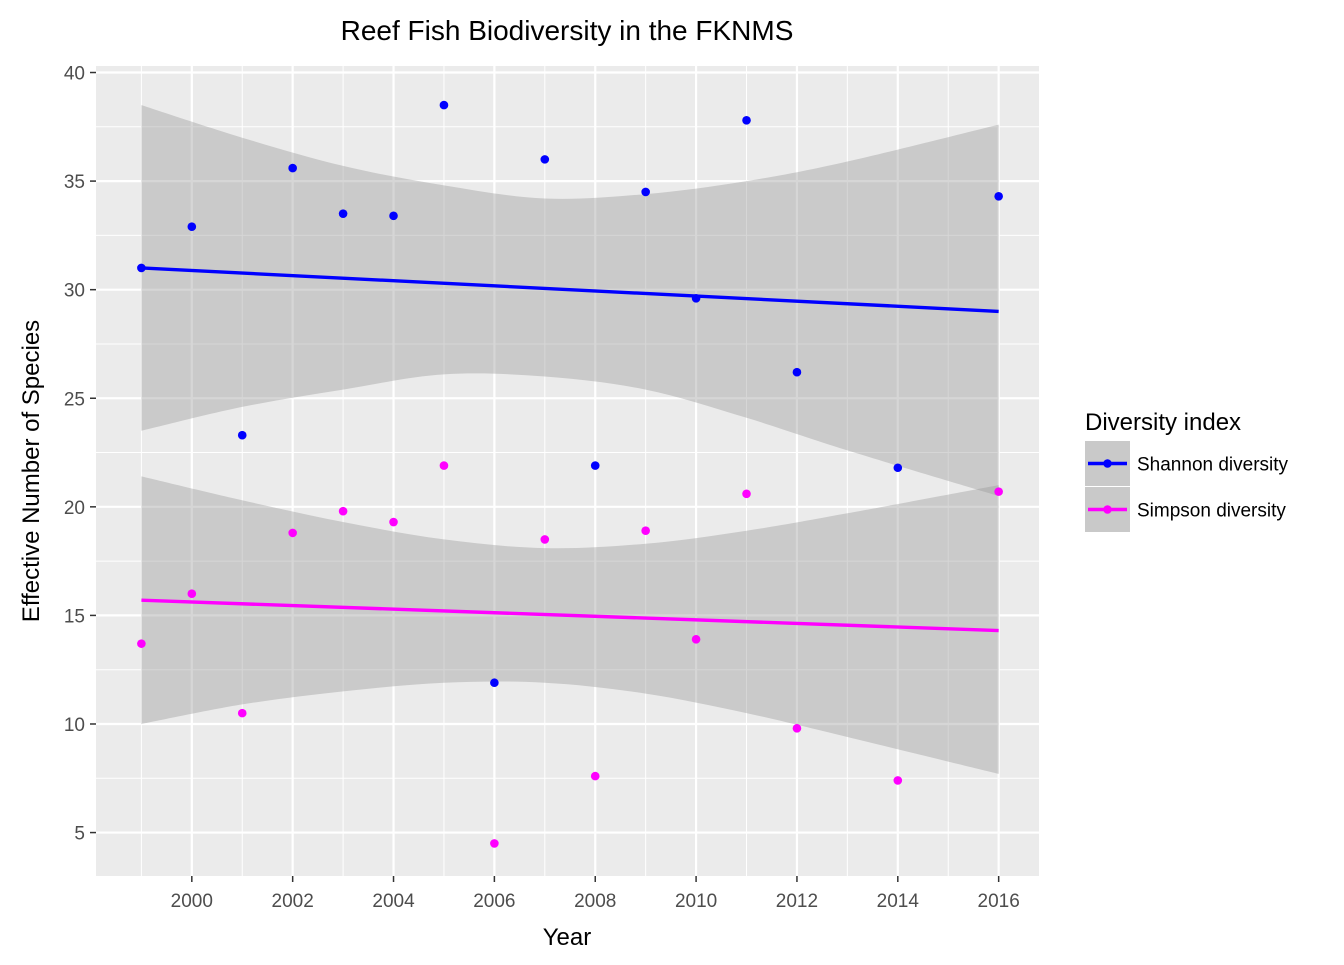 Image resolution: width=1344 pixels, height=965 pixels. What do you see at coordinates (570, 290) in the screenshot?
I see `shannon-trend-line` at bounding box center [570, 290].